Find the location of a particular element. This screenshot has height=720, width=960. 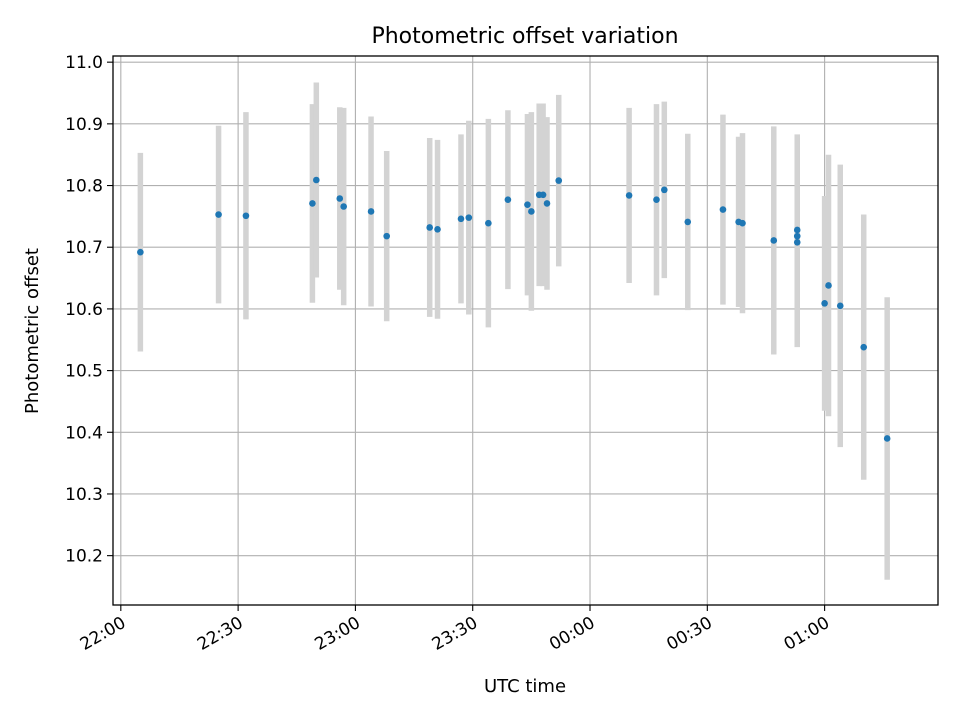

chart-title: Photometric offset variation is located at coordinates (524, 36).